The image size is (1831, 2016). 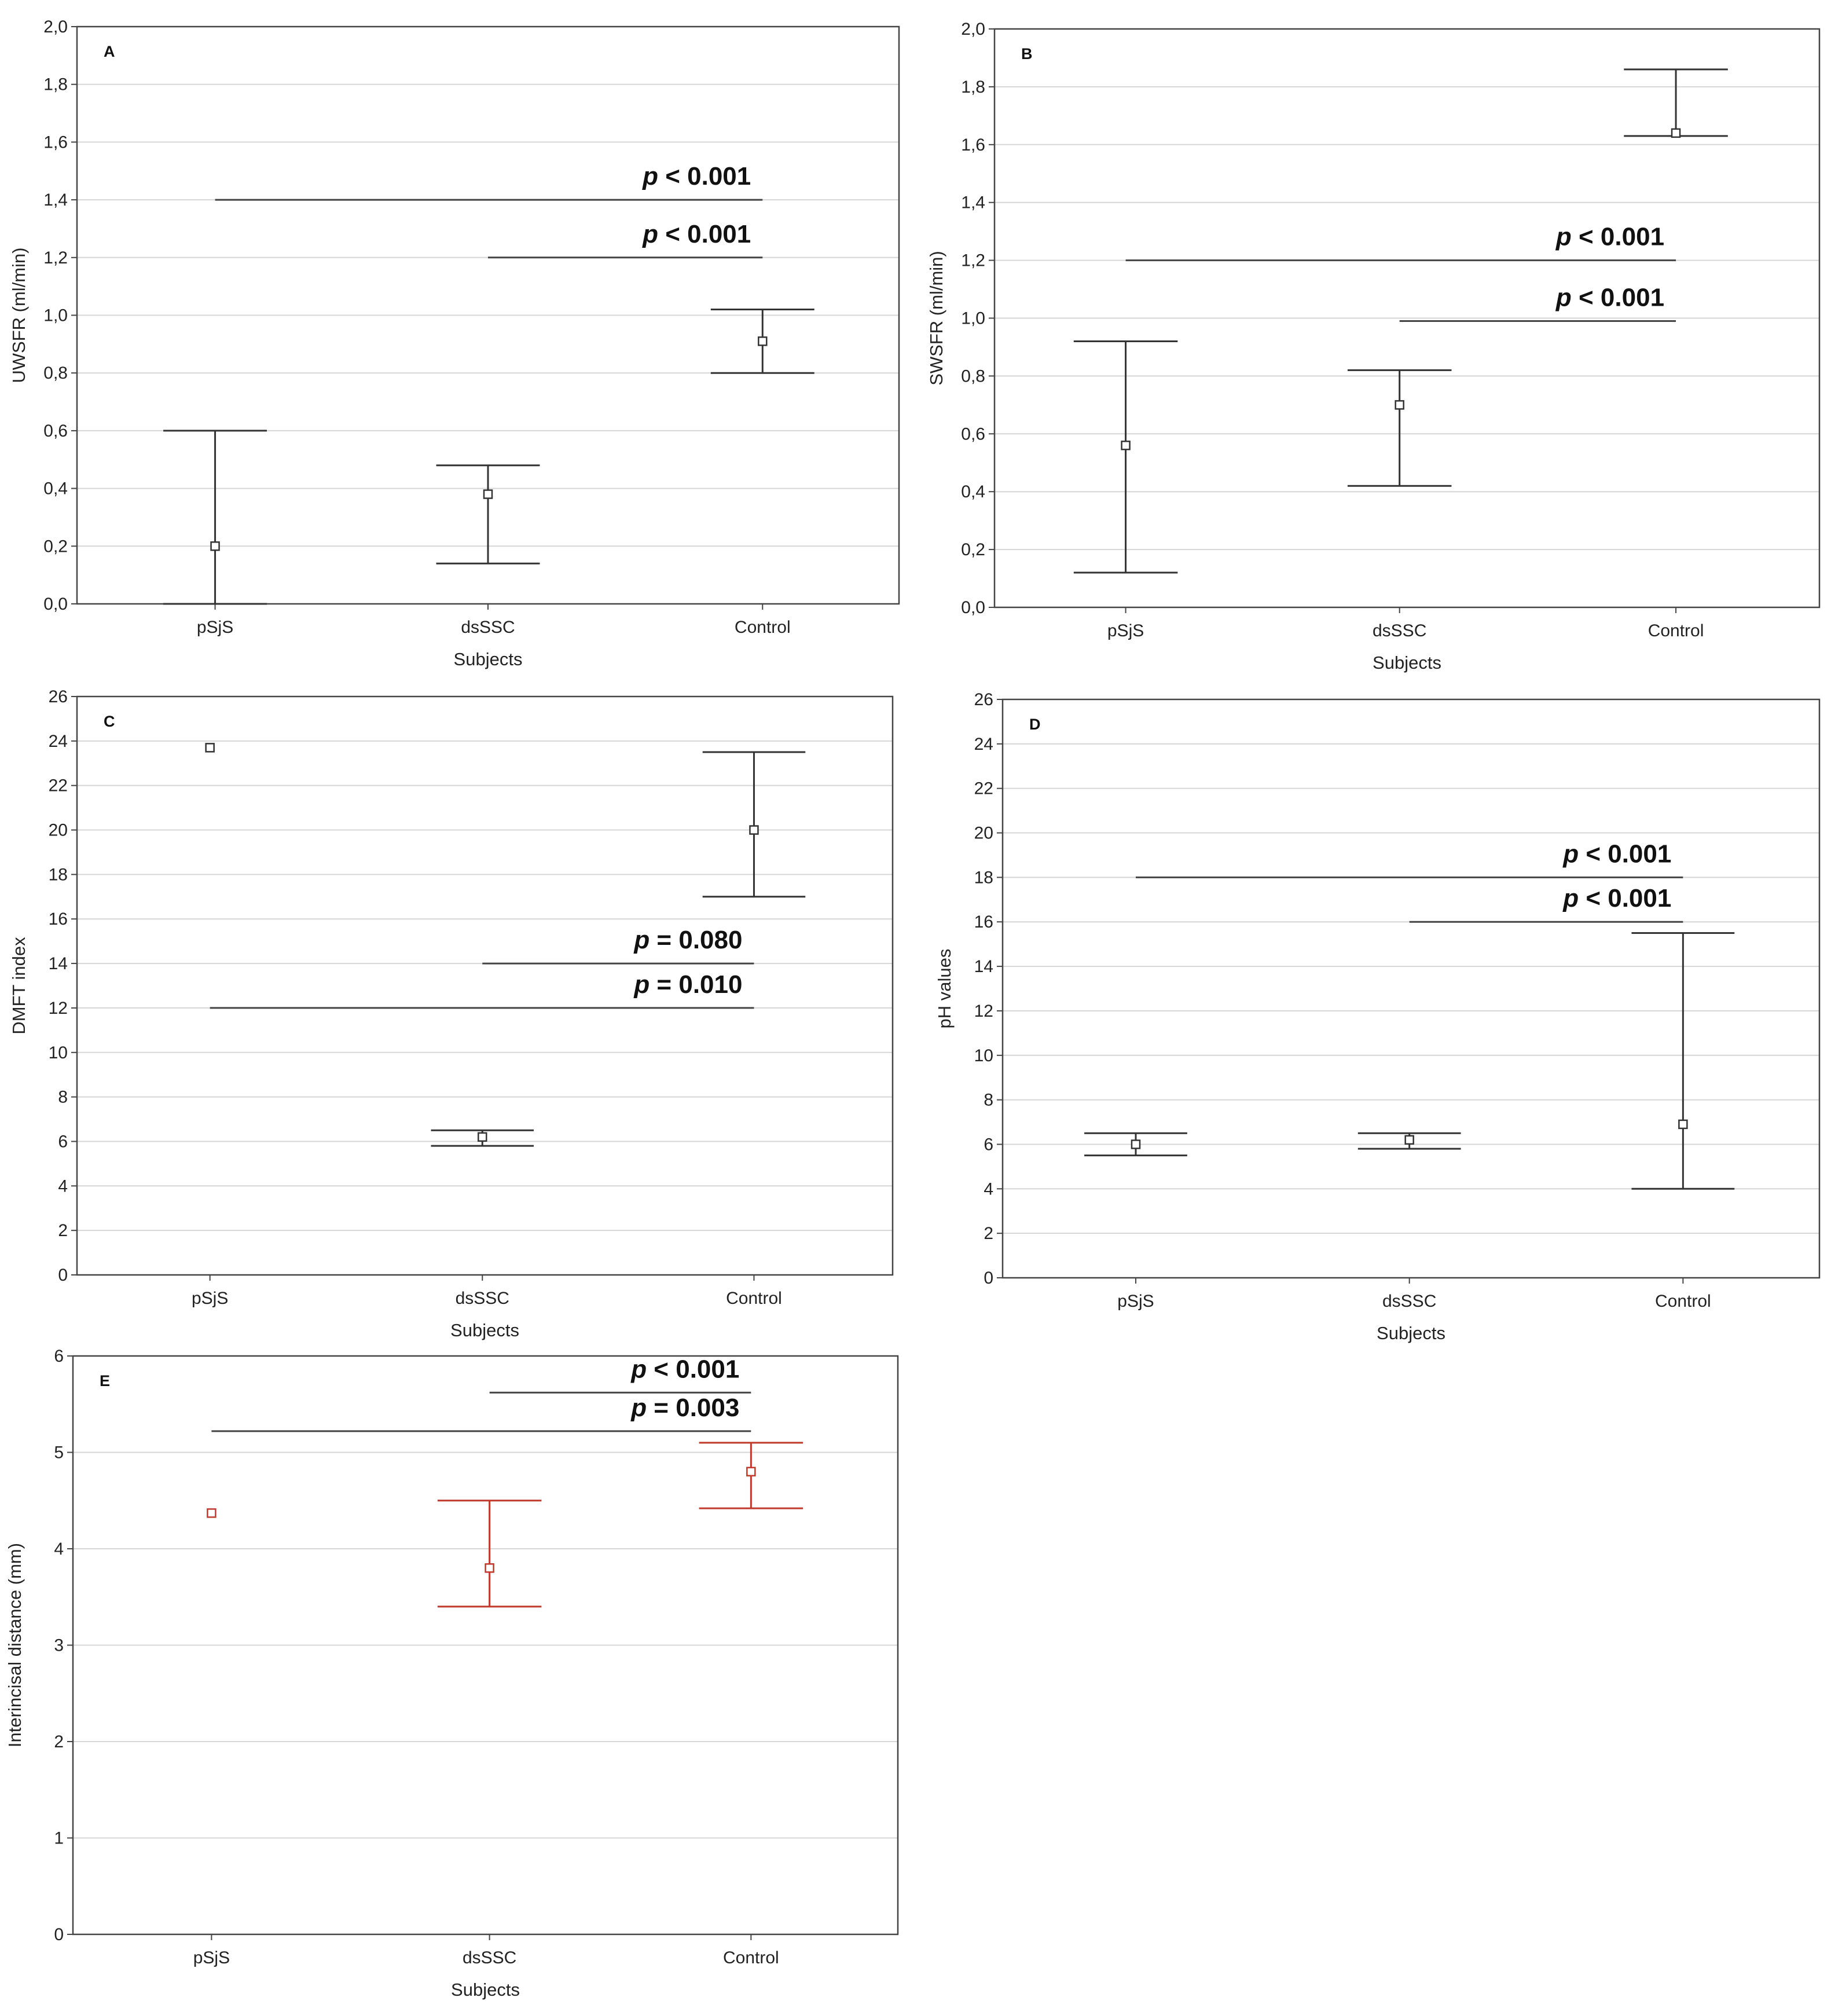 I want to click on y-tick-label: 5, so click(x=59, y=1452).